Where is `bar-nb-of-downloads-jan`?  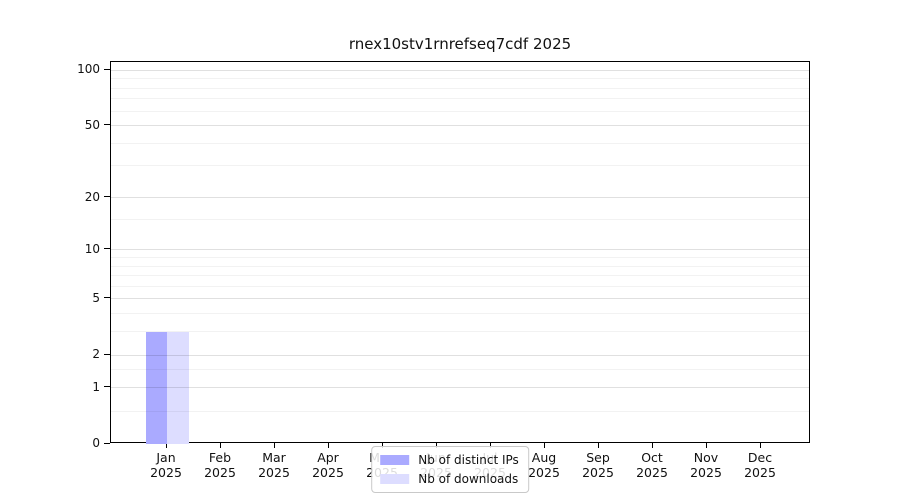 bar-nb-of-downloads-jan is located at coordinates (178, 387).